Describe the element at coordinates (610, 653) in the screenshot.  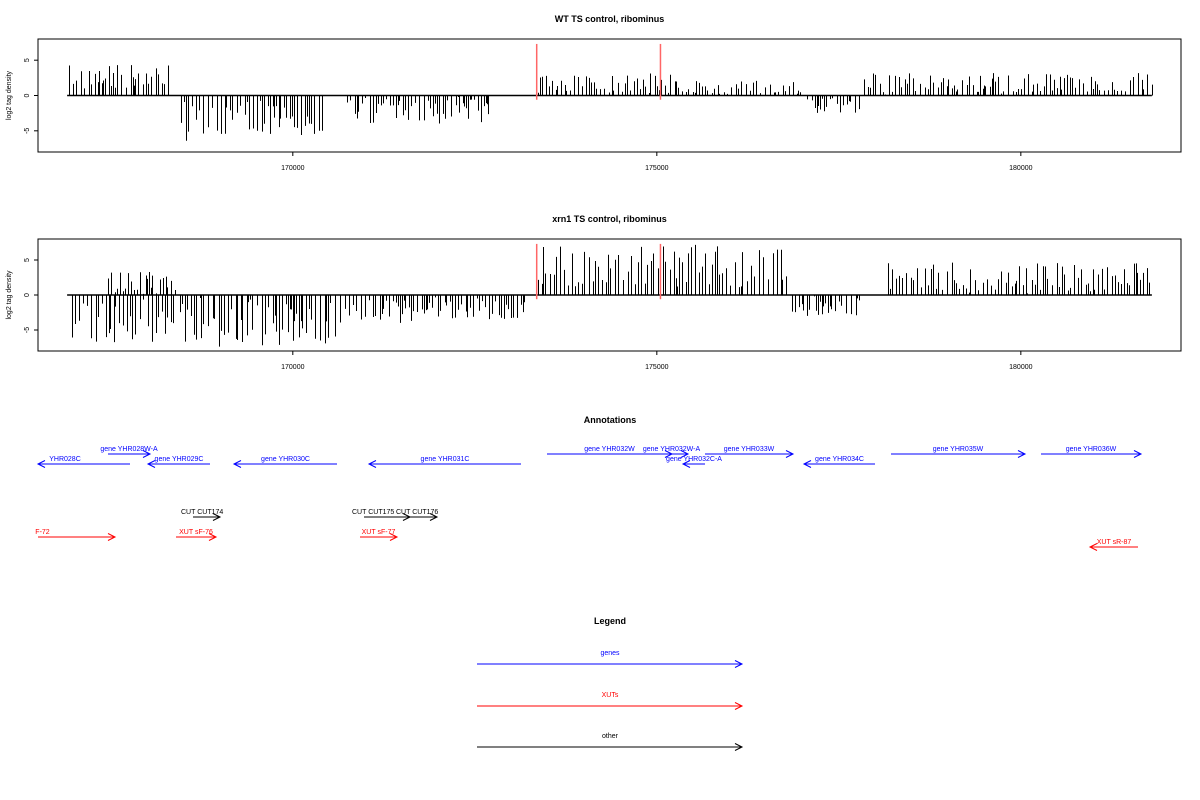
I see `legend-label-gene: genes` at that location.